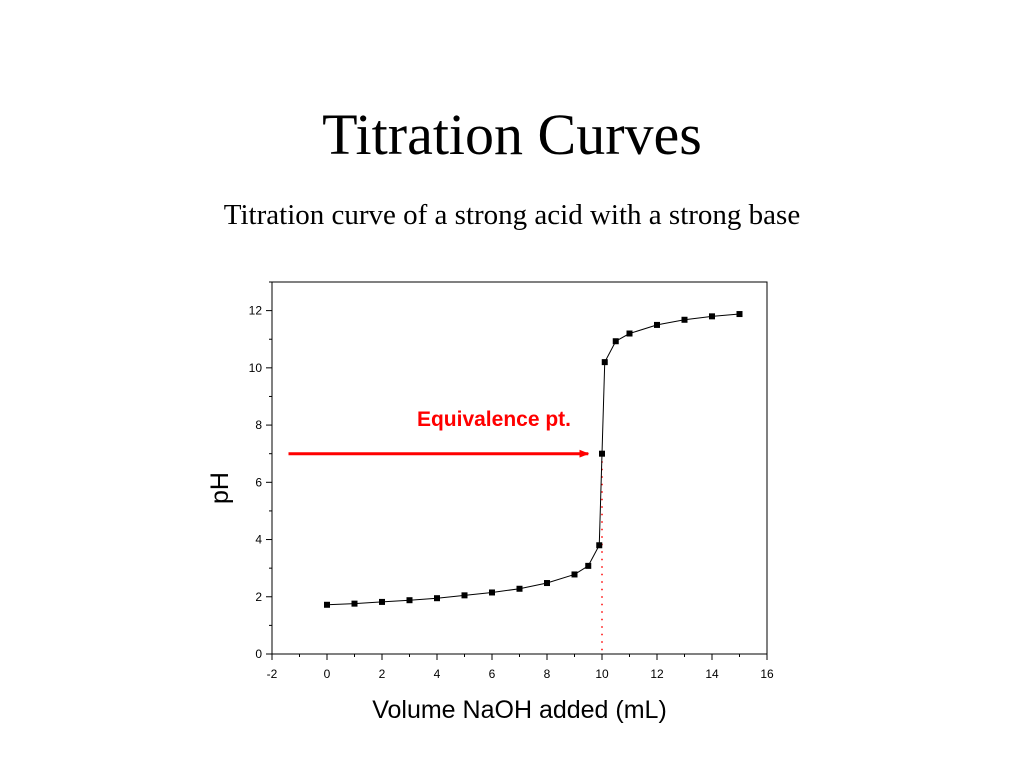 Image resolution: width=1024 pixels, height=768 pixels. What do you see at coordinates (657, 674) in the screenshot?
I see `x-tick-label: 12` at bounding box center [657, 674].